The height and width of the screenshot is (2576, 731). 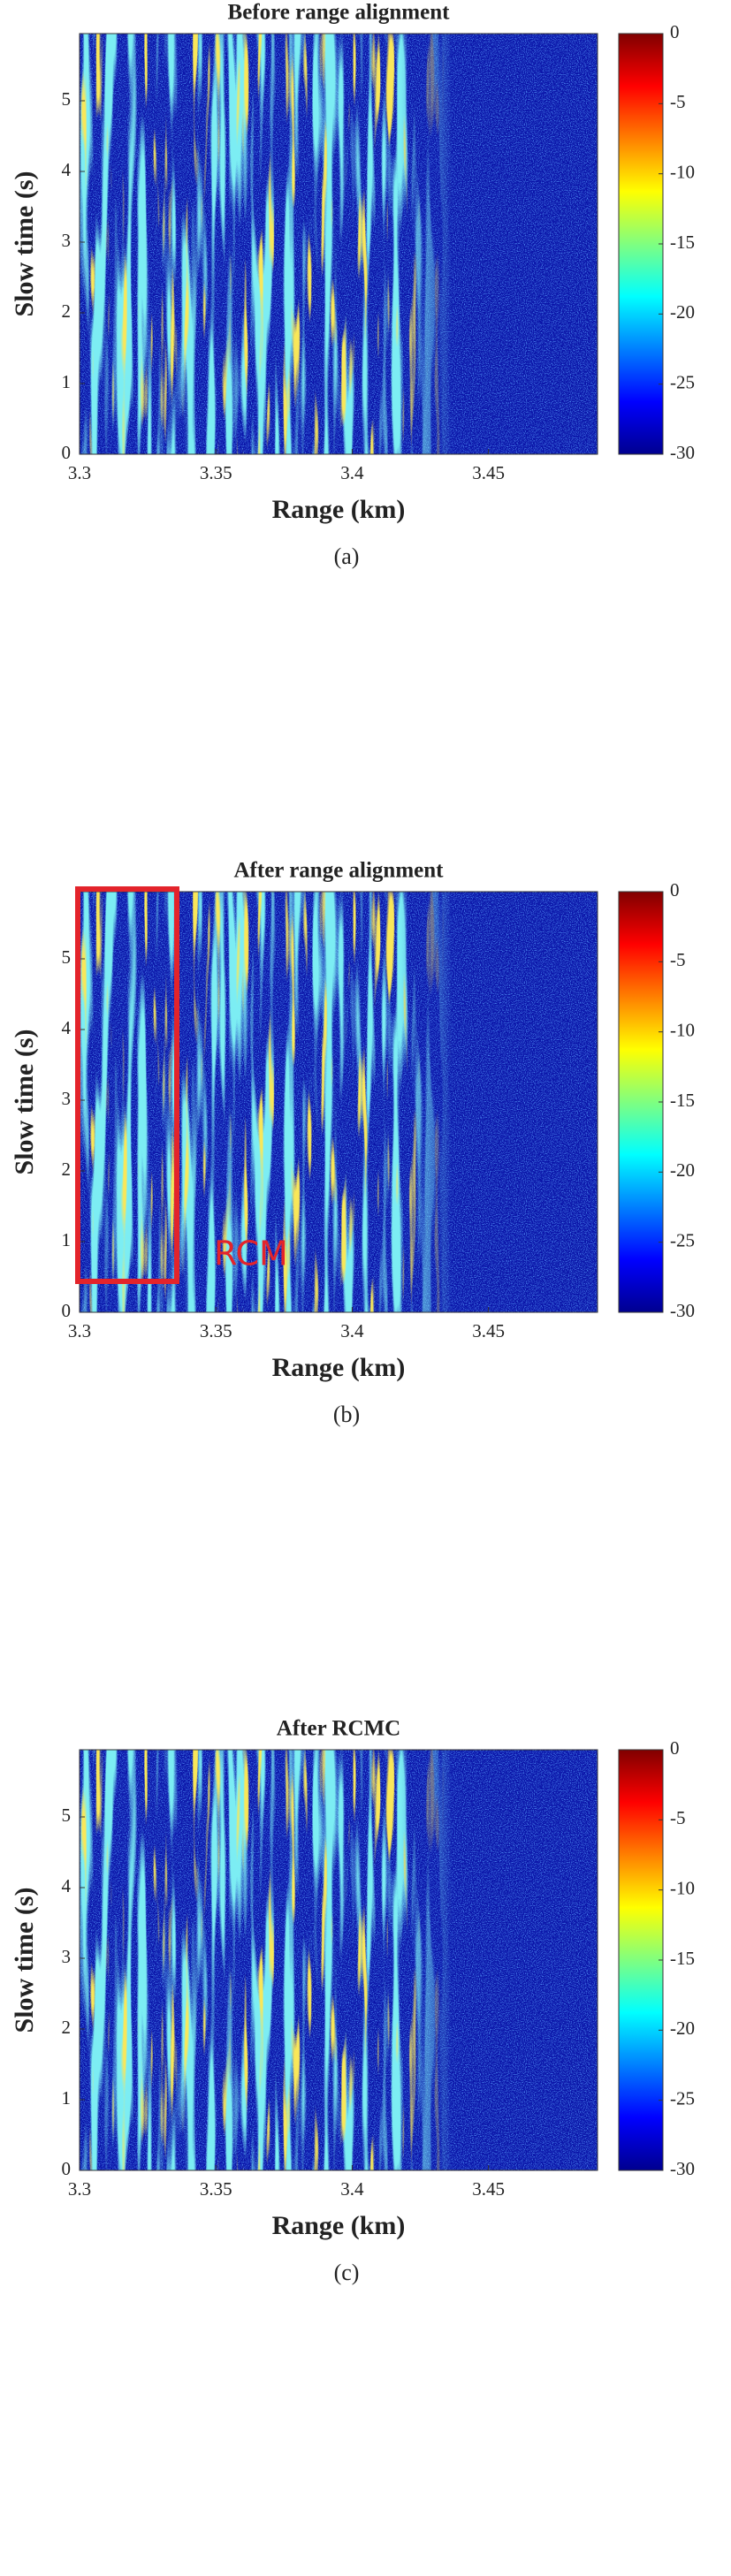 I want to click on caption: (b), so click(x=346, y=1414).